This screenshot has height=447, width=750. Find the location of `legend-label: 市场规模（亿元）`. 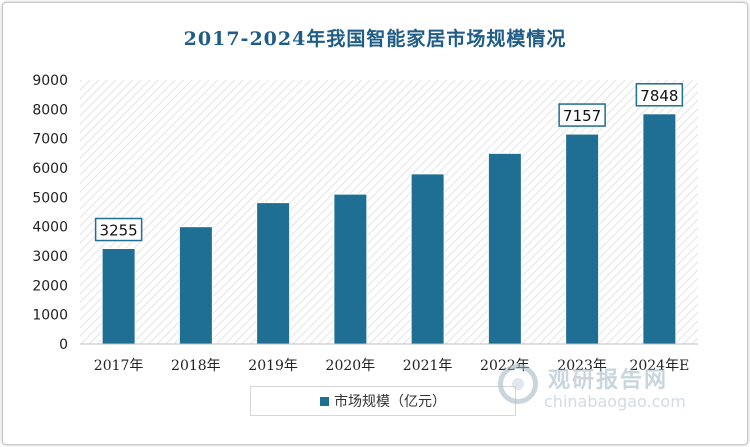

legend-label: 市场规模（亿元） is located at coordinates (390, 402).